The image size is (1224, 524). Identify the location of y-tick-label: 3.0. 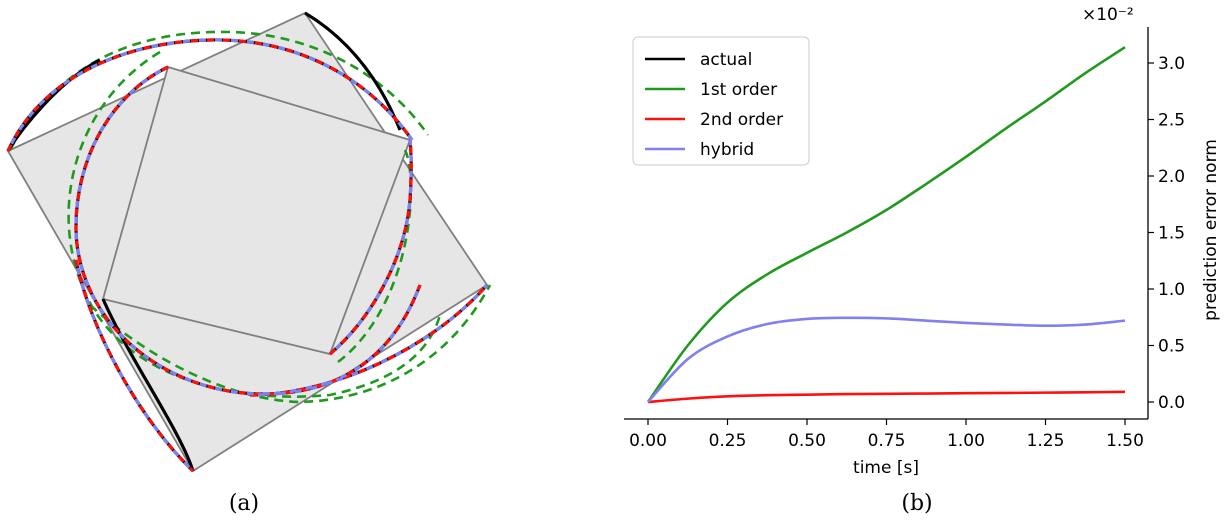
(1171, 64).